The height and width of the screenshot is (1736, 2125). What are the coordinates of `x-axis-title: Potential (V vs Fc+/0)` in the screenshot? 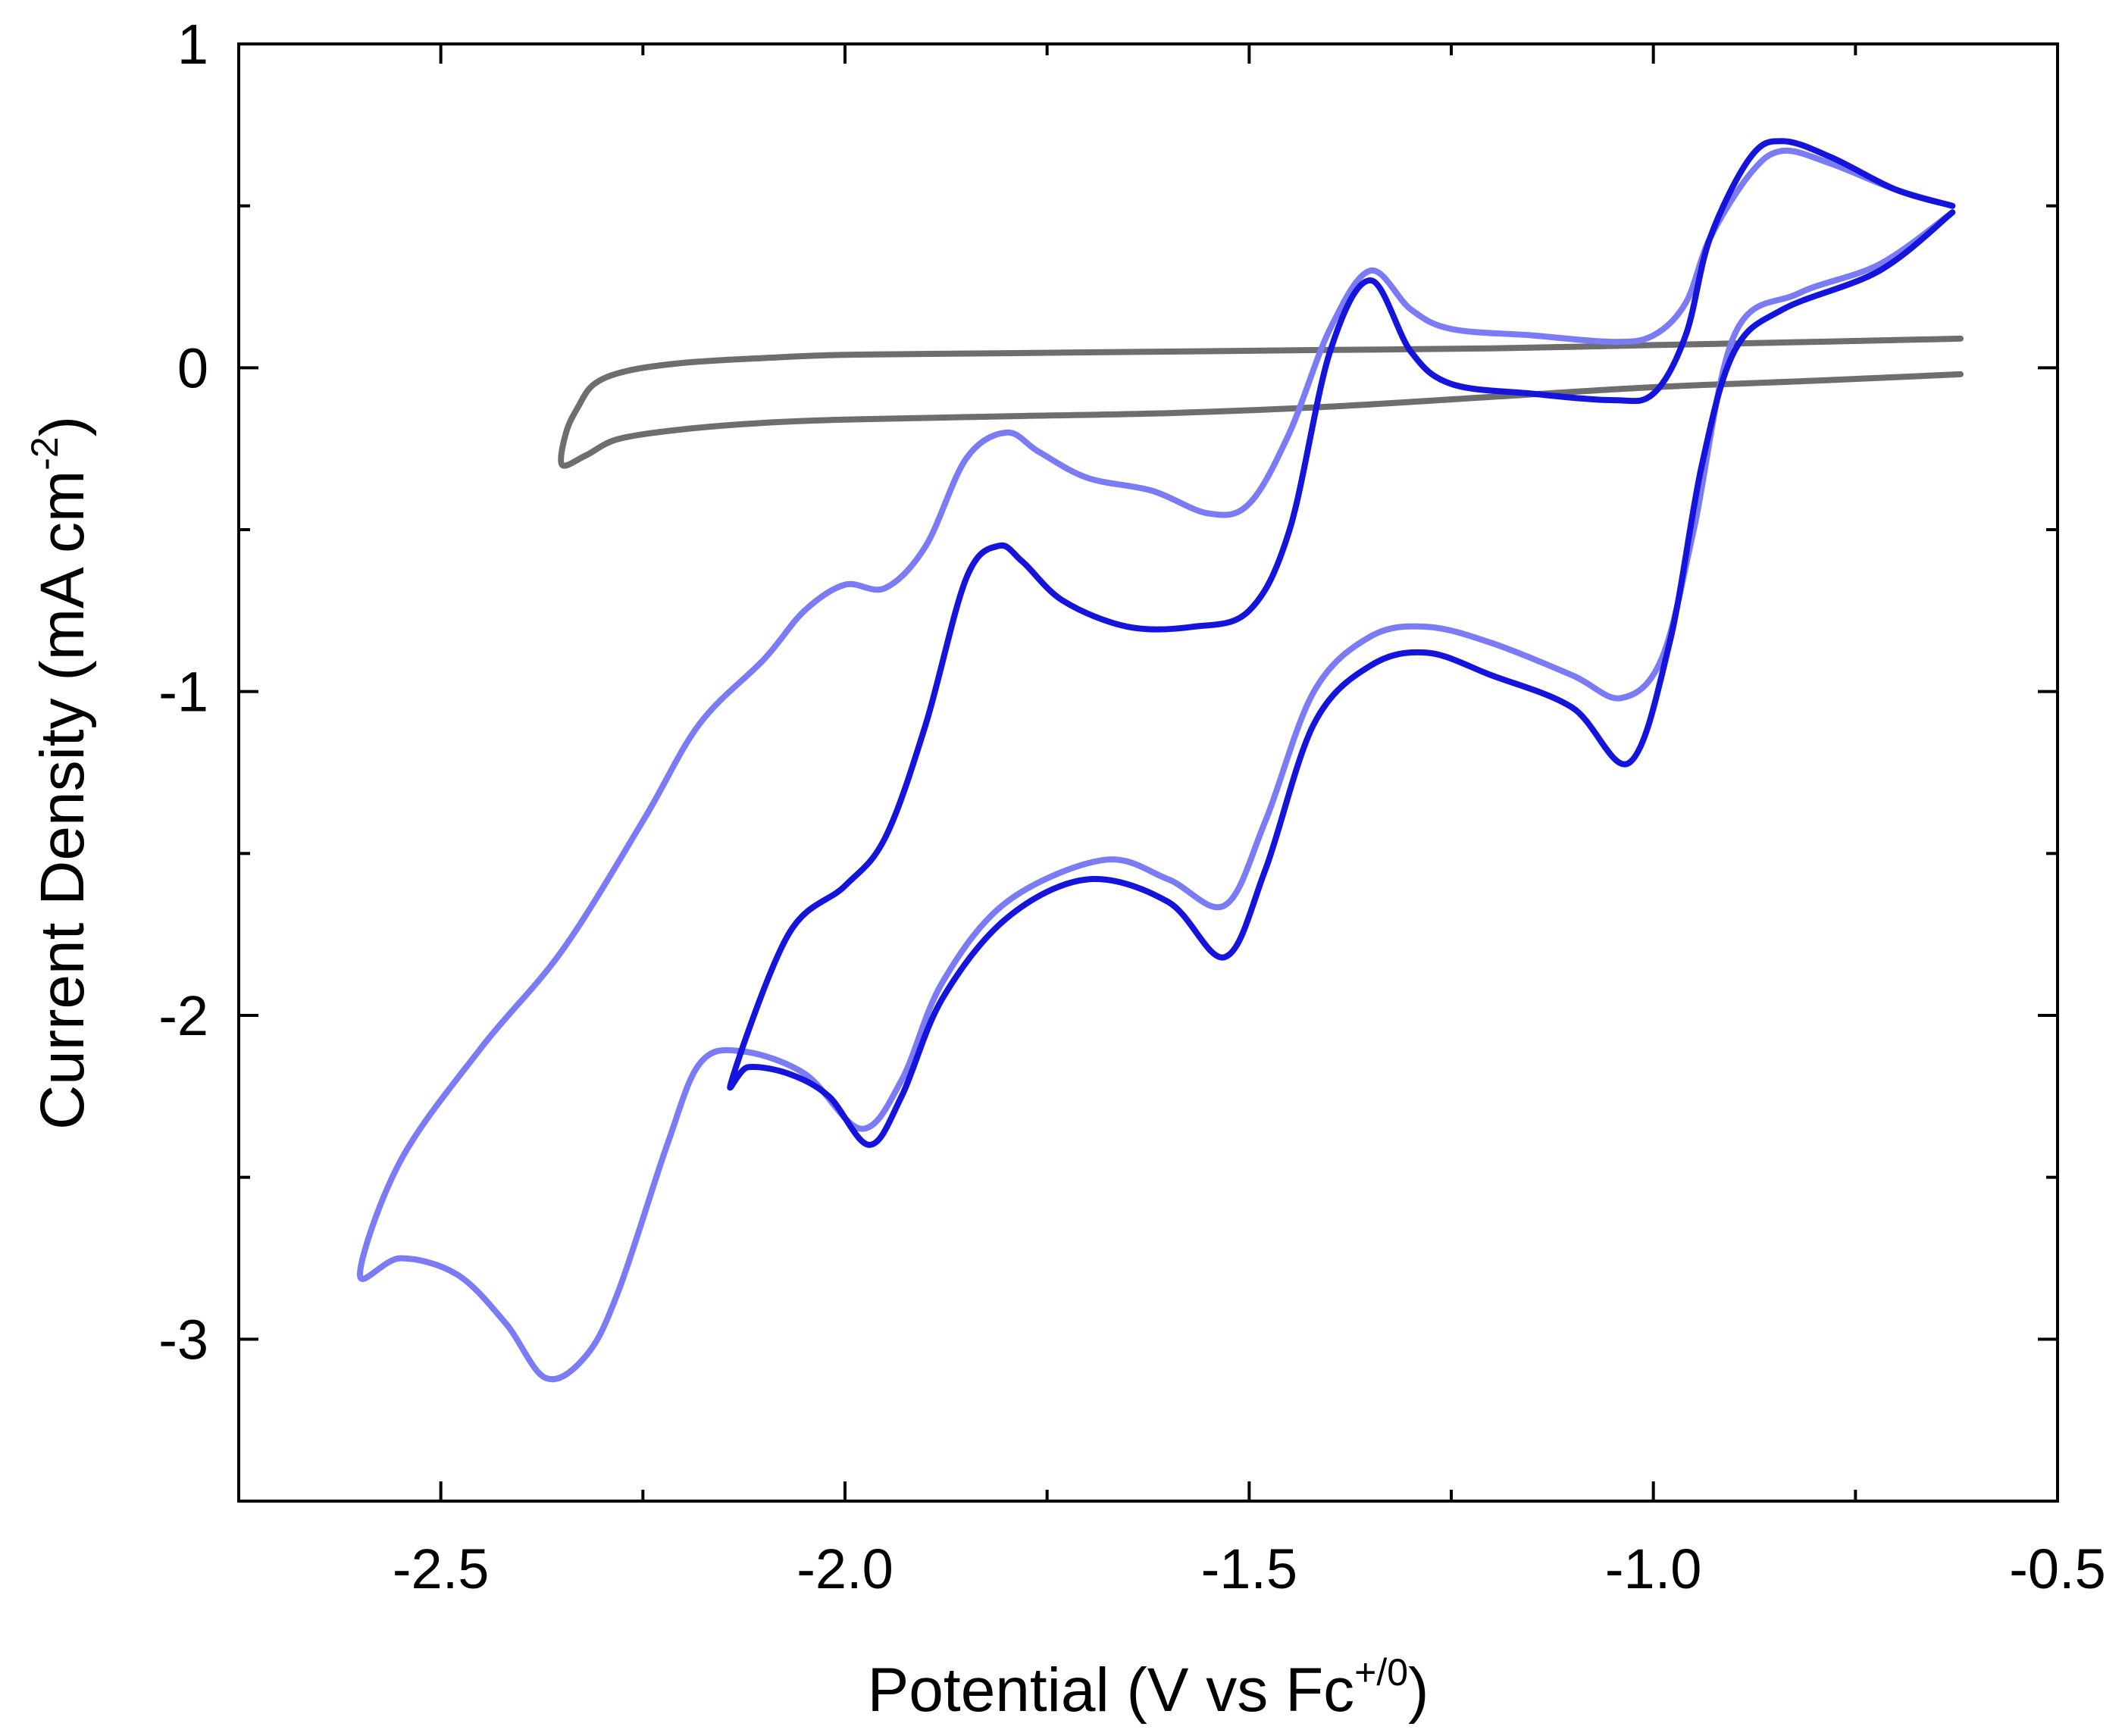 It's located at (1148, 1688).